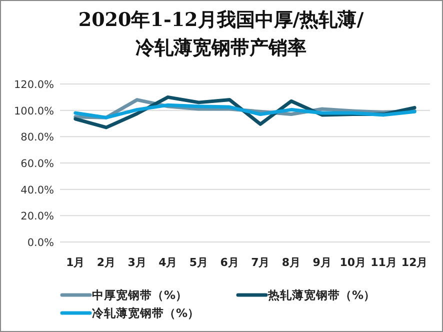  I want to click on legend-label: 中厚宽钢带（%）, so click(140, 295).